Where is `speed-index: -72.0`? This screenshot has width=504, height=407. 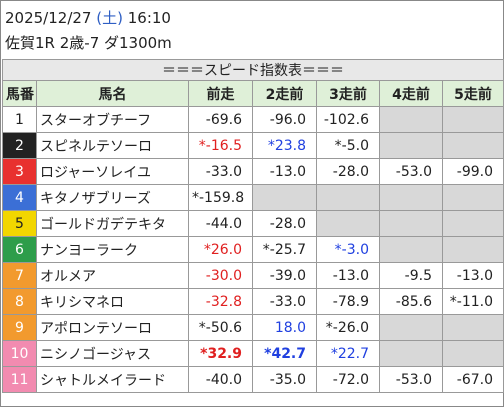
speed-index: -72.0 is located at coordinates (348, 379).